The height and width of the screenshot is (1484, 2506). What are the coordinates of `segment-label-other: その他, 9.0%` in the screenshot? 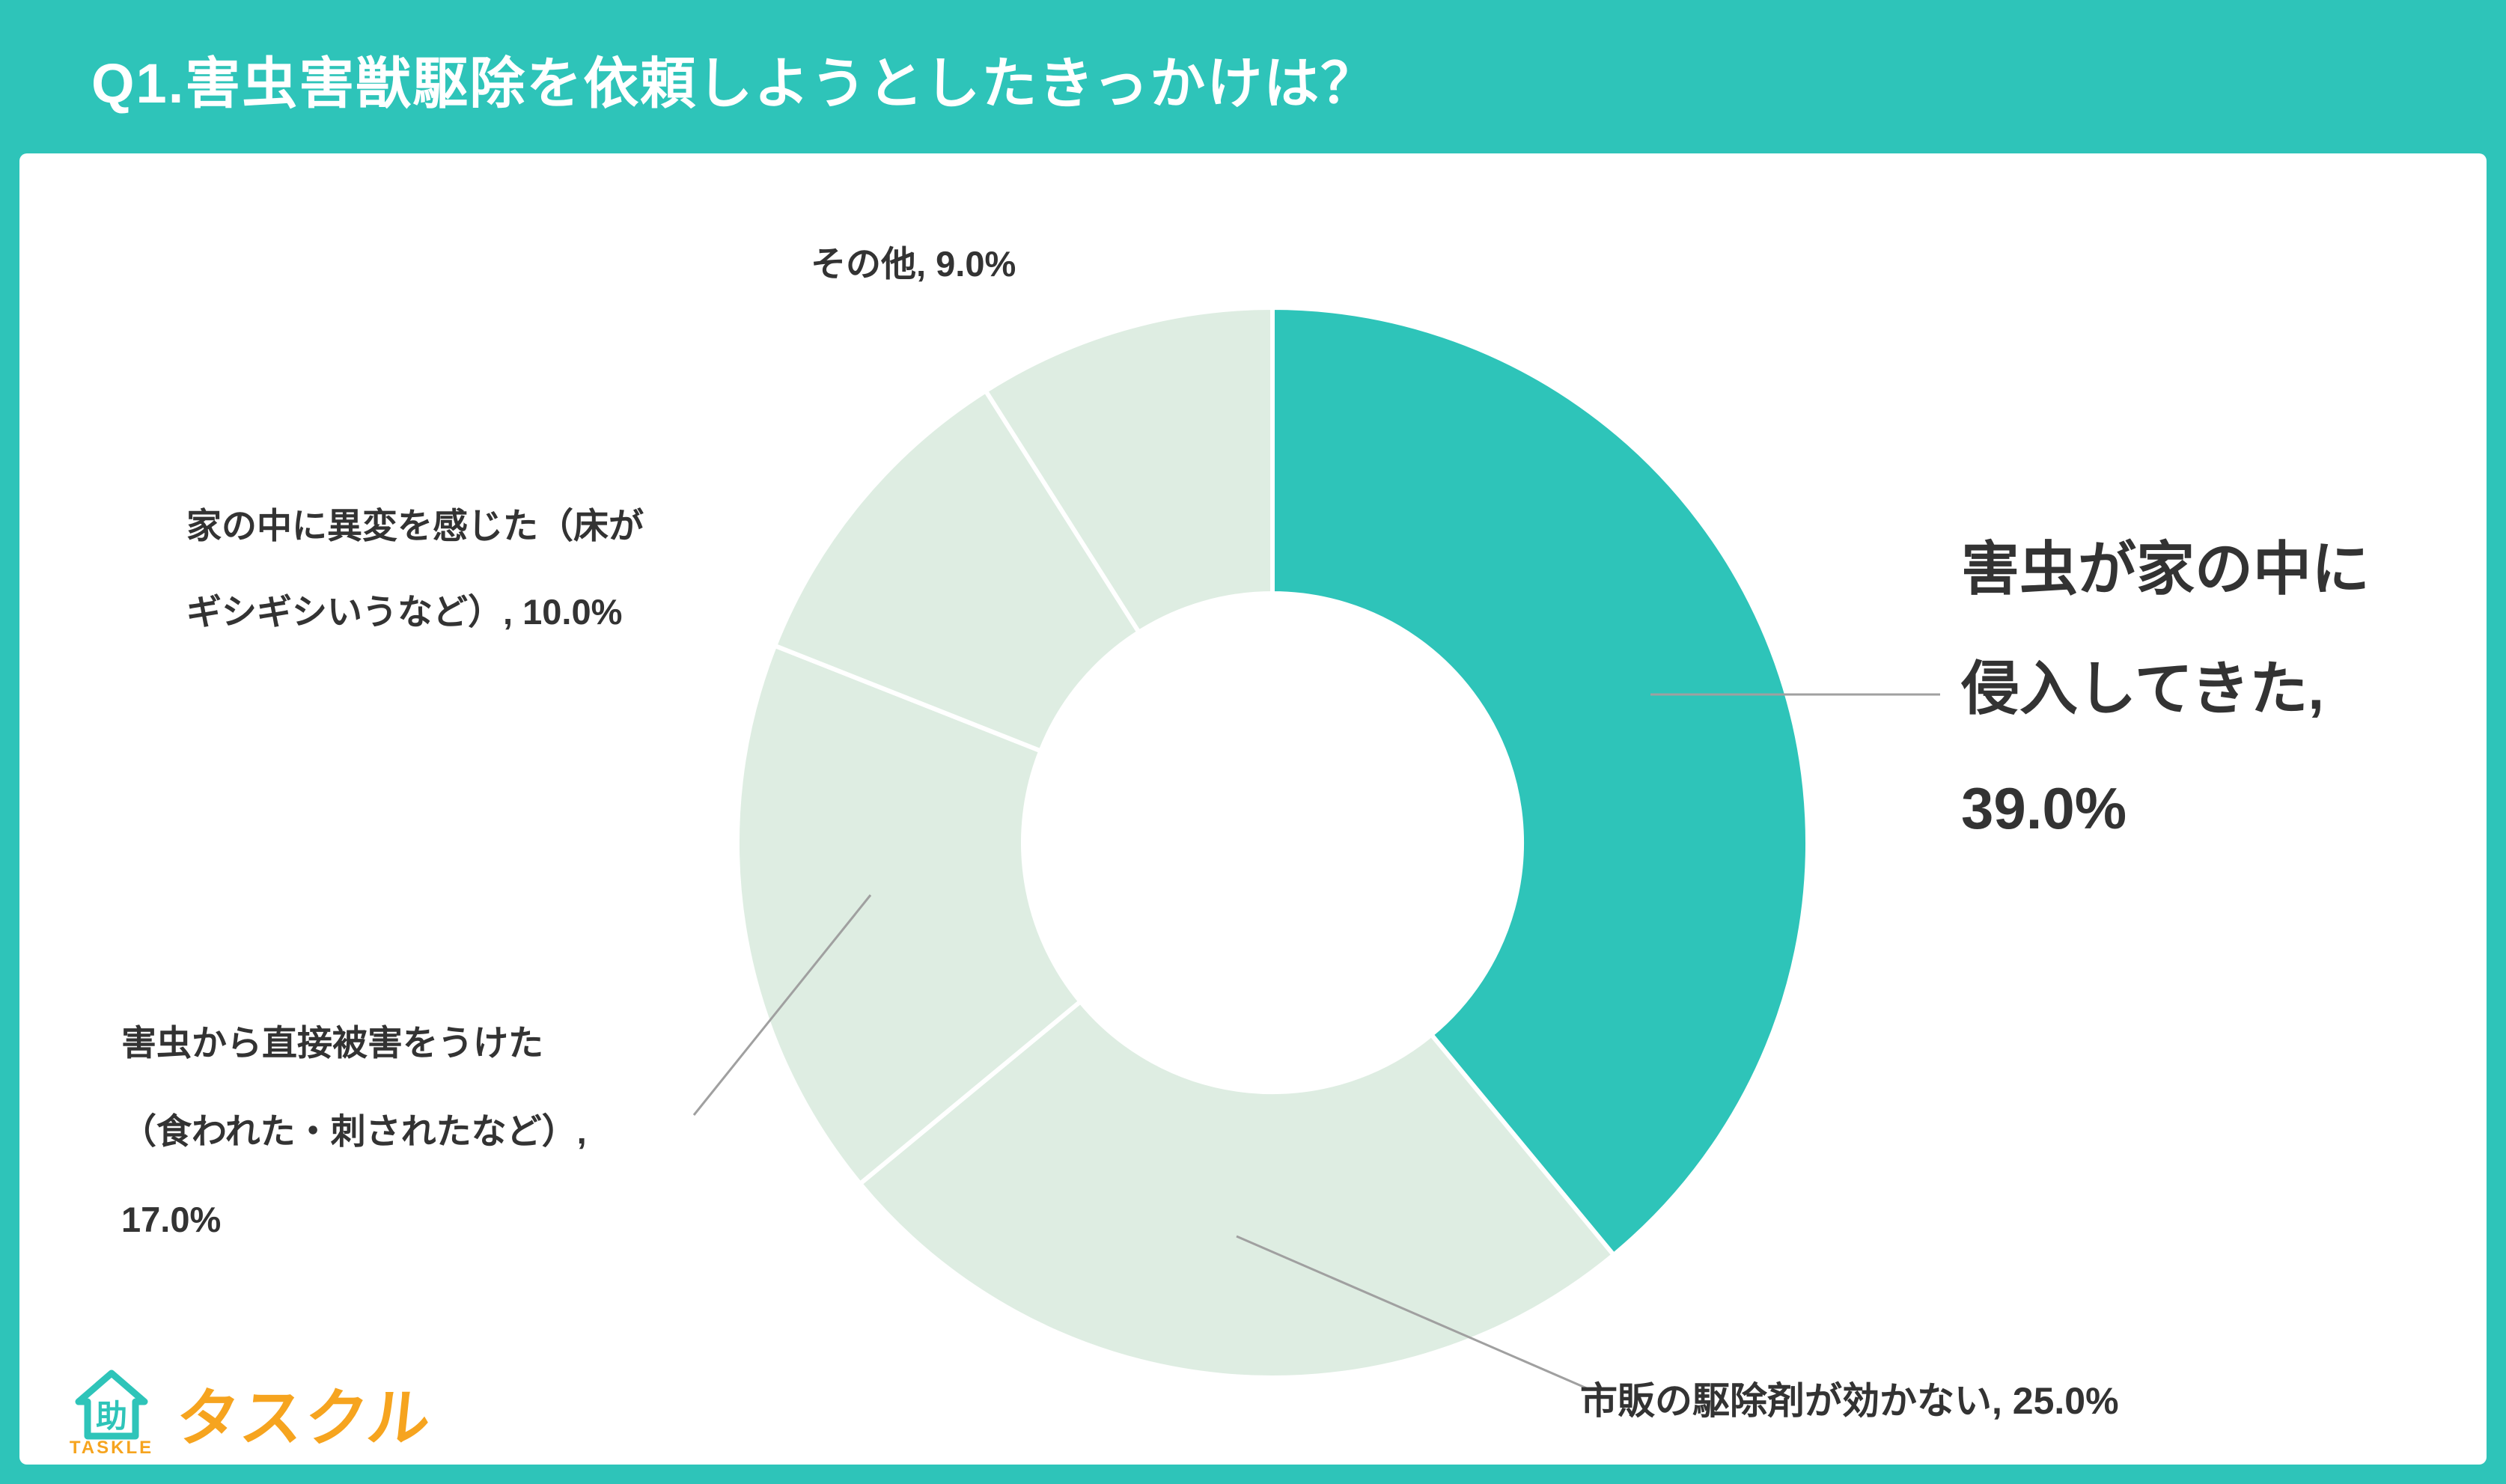 It's located at (914, 264).